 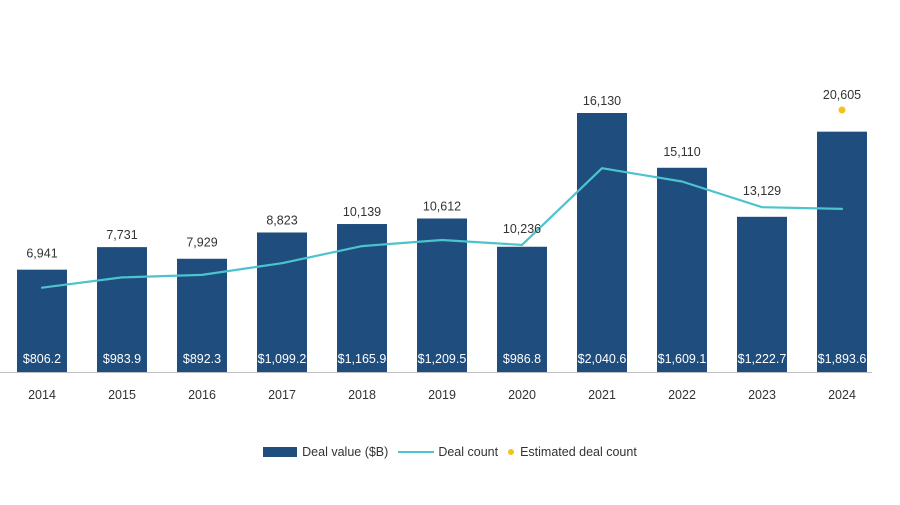 What do you see at coordinates (202, 359) in the screenshot?
I see `bar-value-label-2016: $892.3` at bounding box center [202, 359].